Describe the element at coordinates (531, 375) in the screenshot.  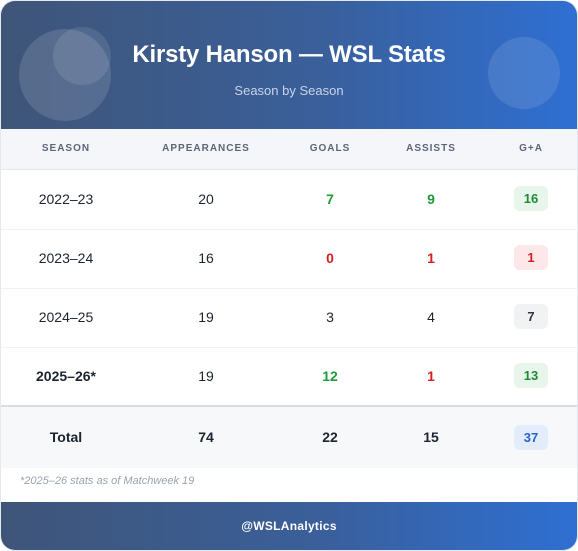
I see `ga-badge: 13` at that location.